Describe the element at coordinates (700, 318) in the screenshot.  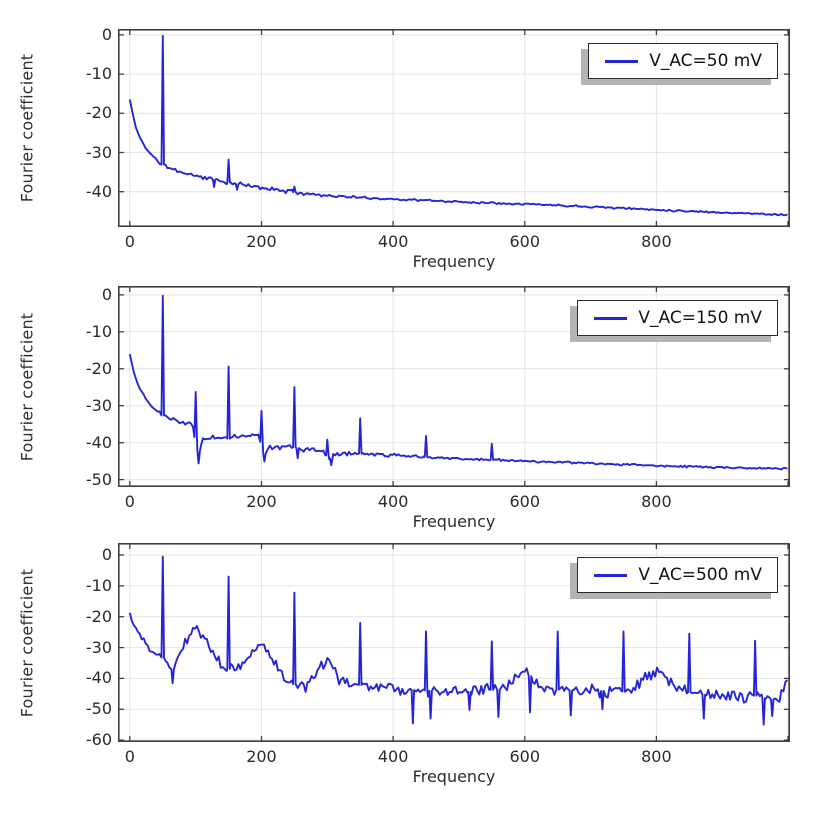
I see `legend-label: V_AC=150 mV` at that location.